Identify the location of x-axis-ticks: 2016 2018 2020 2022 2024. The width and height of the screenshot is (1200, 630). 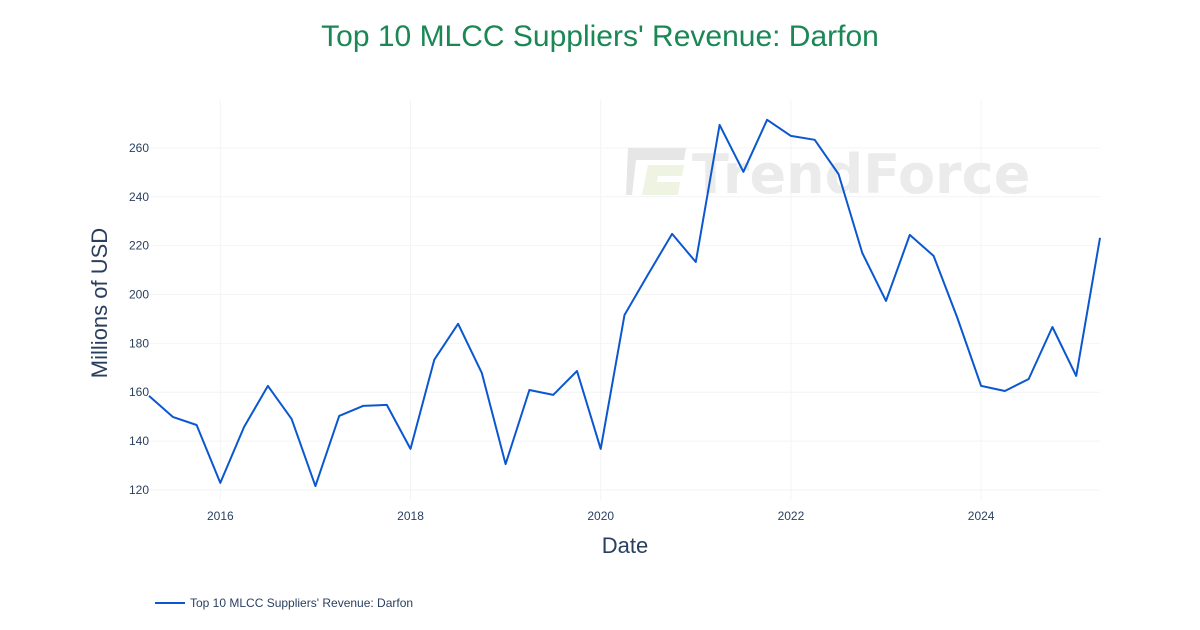
(601, 516).